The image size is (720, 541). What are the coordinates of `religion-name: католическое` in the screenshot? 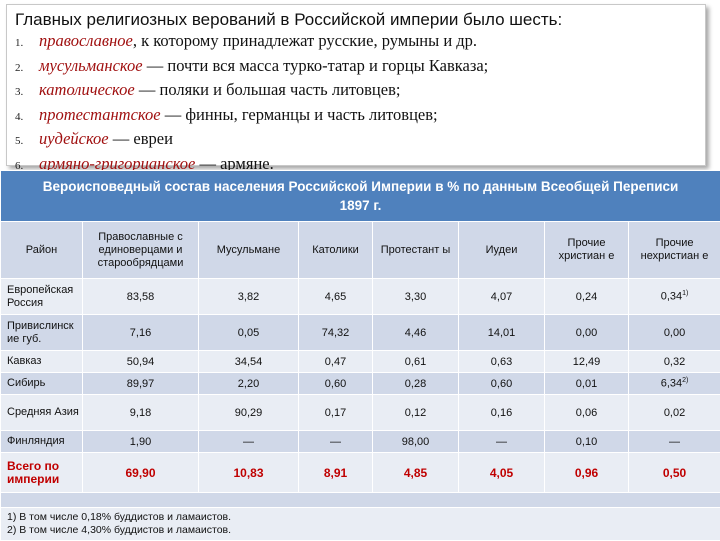 It's located at (87, 89).